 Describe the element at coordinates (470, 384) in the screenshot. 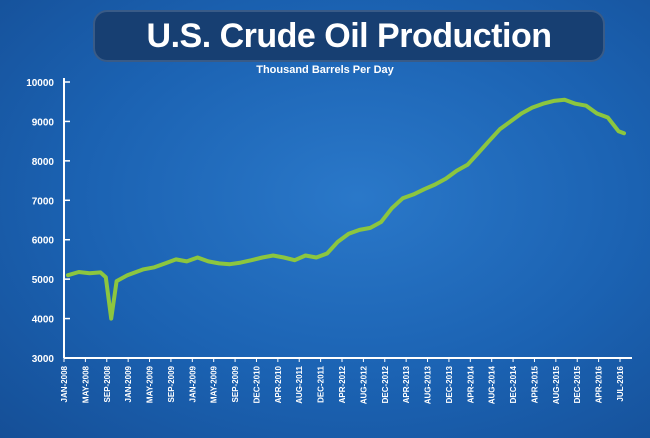

I see `x-tick-label: APR-2014` at that location.